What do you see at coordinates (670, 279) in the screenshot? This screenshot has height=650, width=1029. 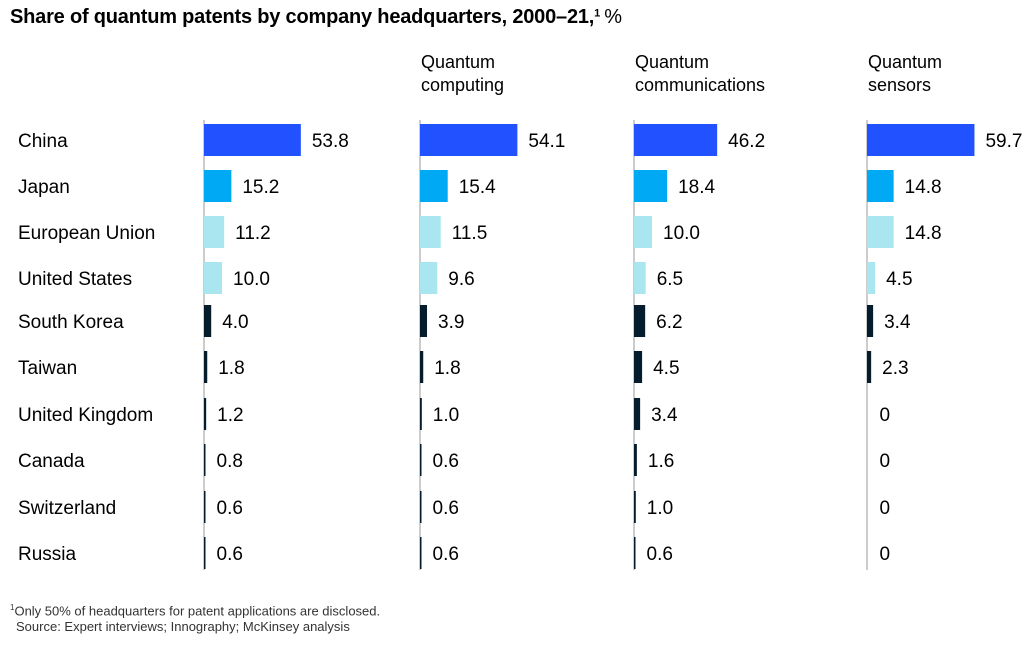 I see `data-label: 6.5` at bounding box center [670, 279].